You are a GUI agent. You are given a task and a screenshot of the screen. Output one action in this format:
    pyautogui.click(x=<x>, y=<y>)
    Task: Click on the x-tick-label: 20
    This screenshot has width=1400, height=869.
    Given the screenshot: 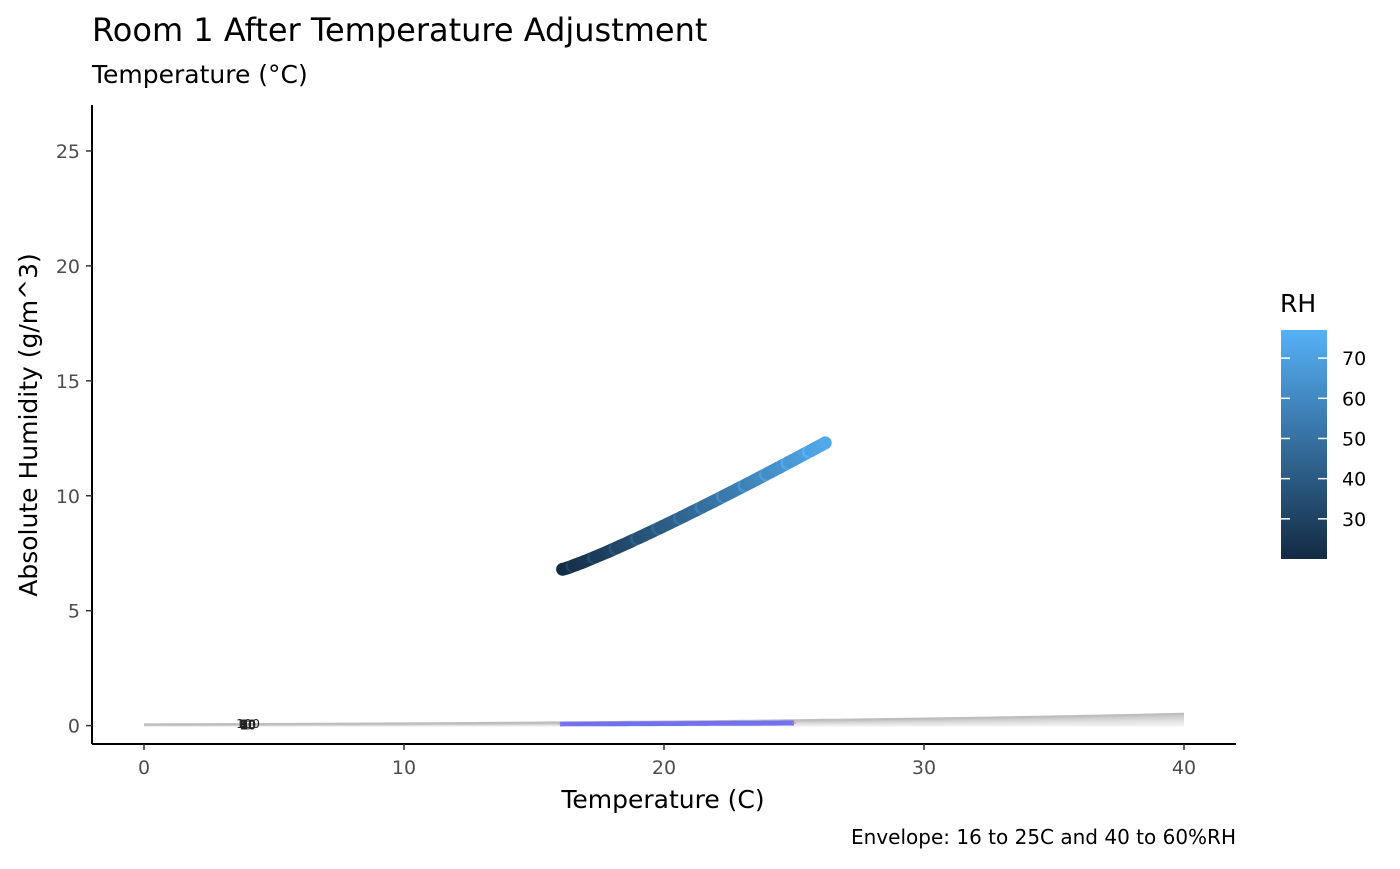 What is the action you would take?
    pyautogui.click(x=664, y=768)
    